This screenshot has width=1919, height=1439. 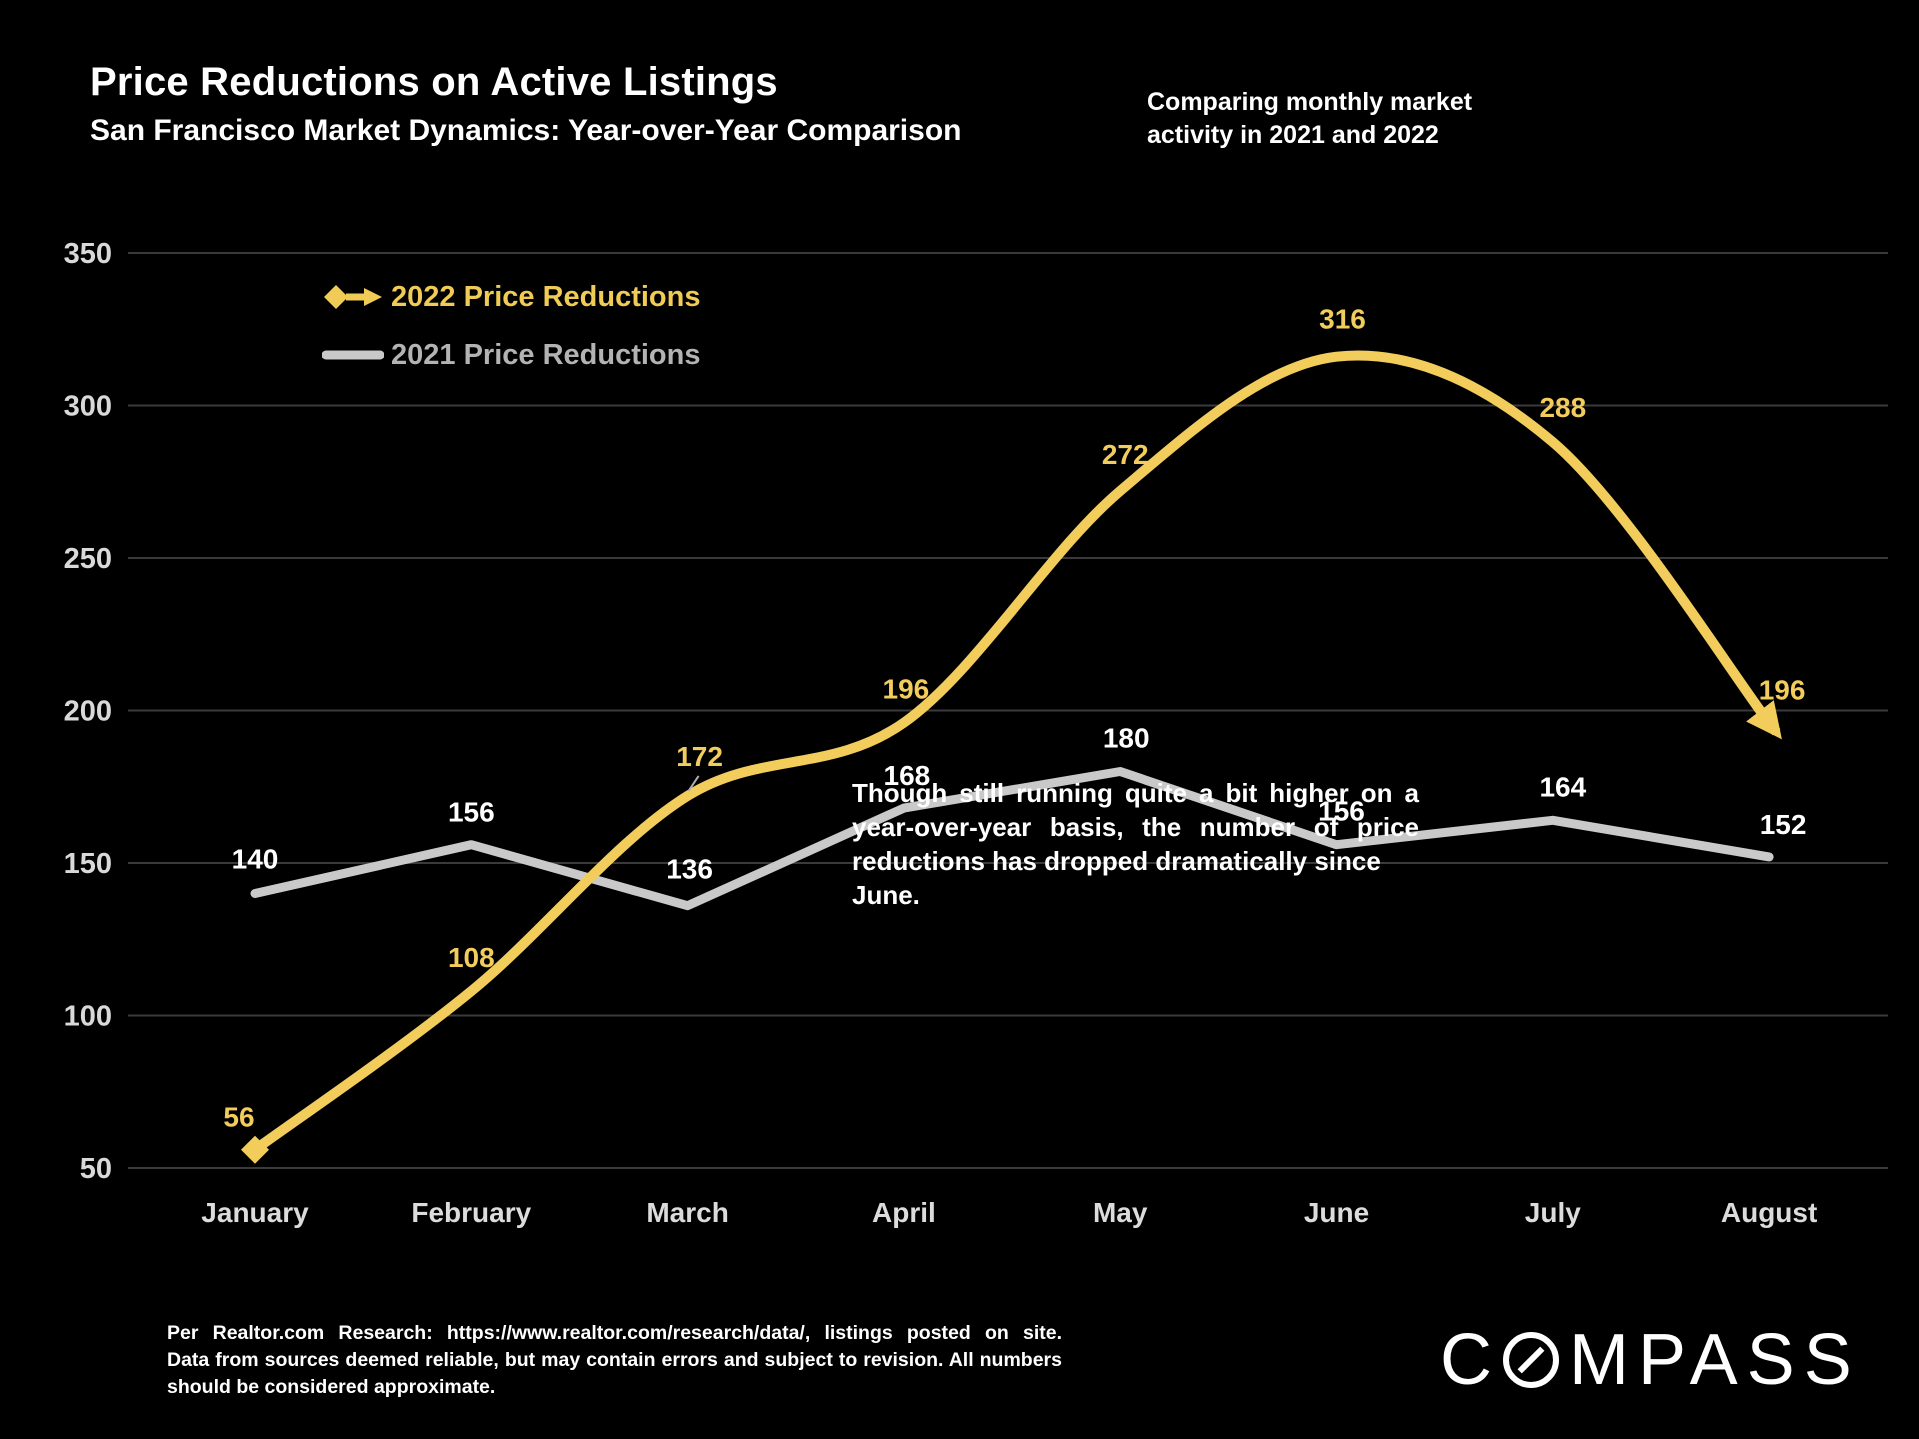 What do you see at coordinates (689, 869) in the screenshot?
I see `data-label-2021: 136` at bounding box center [689, 869].